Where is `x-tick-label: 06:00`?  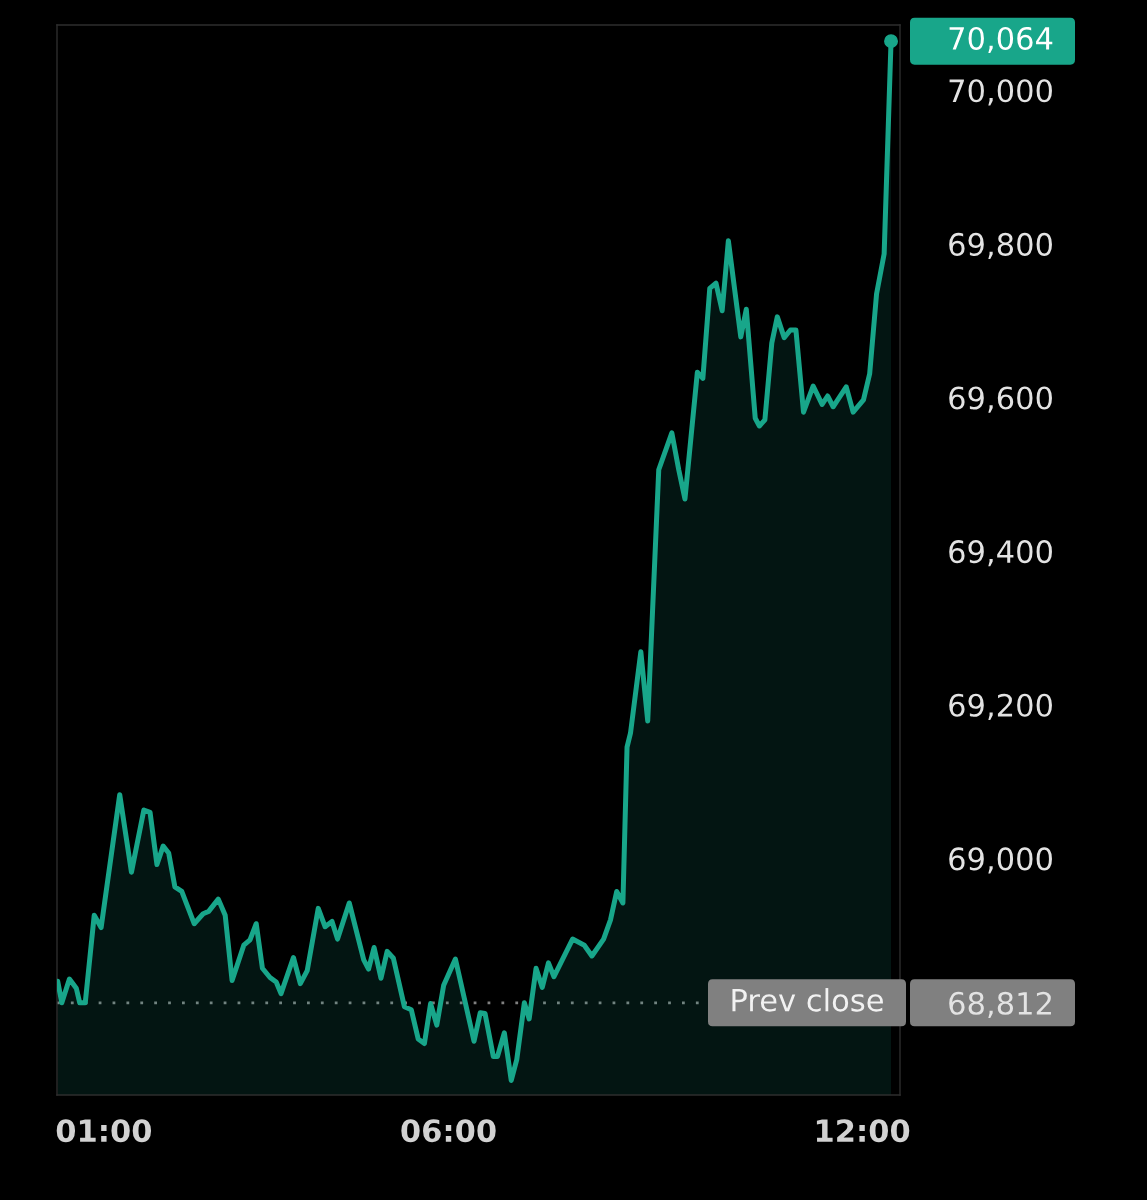
x-tick-label: 06:00 is located at coordinates (448, 1131).